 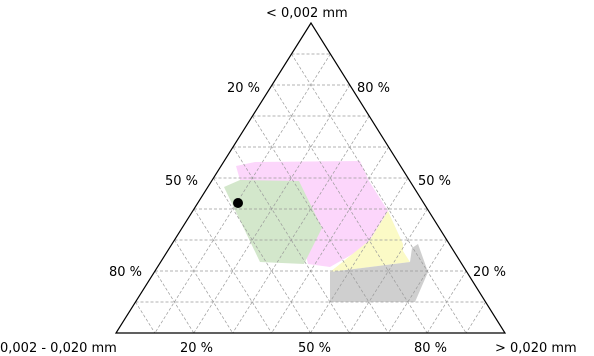 What do you see at coordinates (434, 181) in the screenshot?
I see `right-edge-tick-label: 50 %` at bounding box center [434, 181].